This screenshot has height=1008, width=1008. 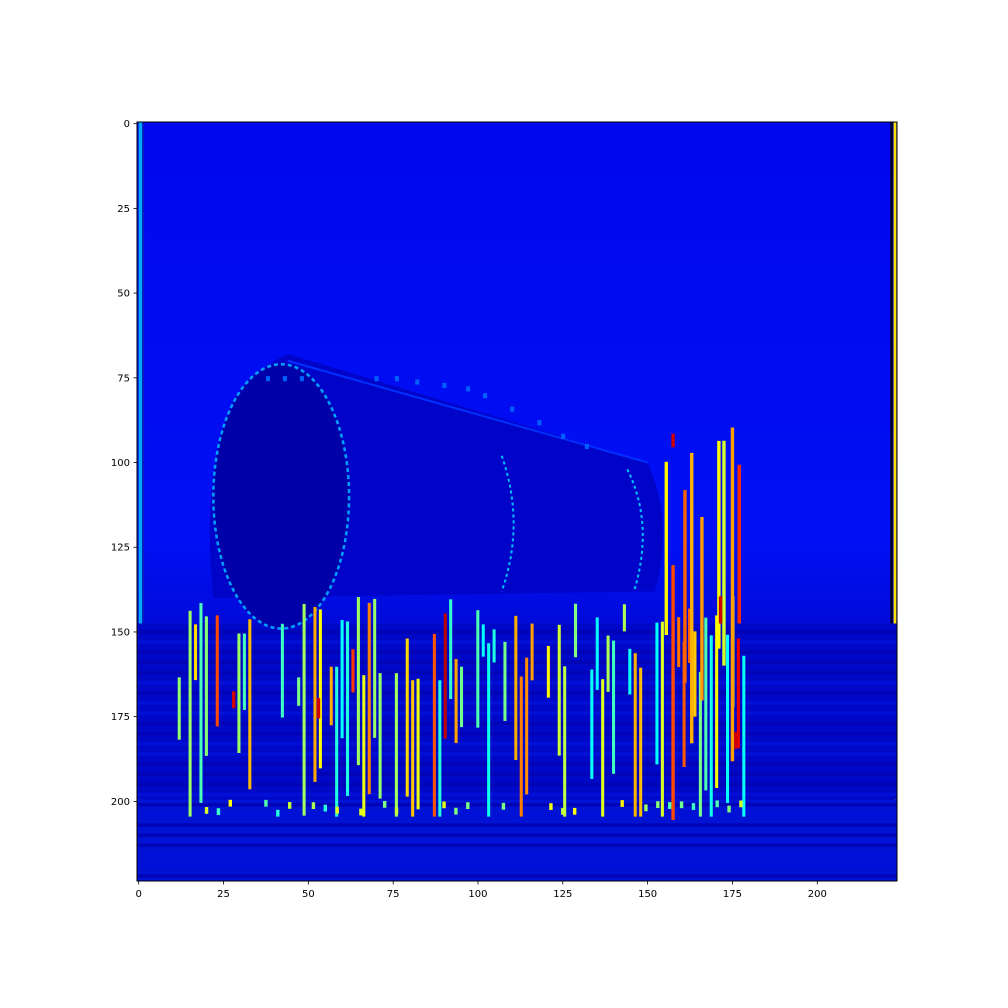 What do you see at coordinates (123, 294) in the screenshot?
I see `y-tick-label: 50` at bounding box center [123, 294].